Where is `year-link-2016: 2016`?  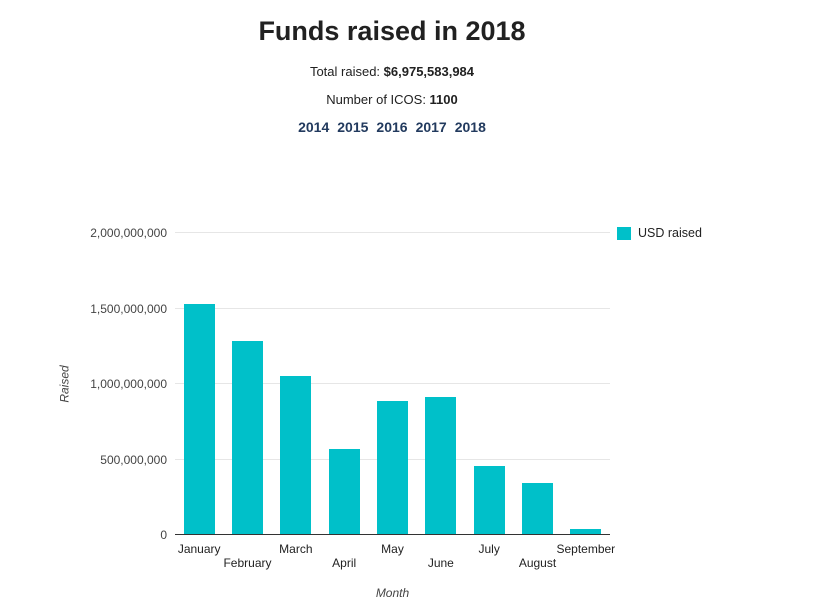
year-link-2016: 2016 is located at coordinates (392, 127).